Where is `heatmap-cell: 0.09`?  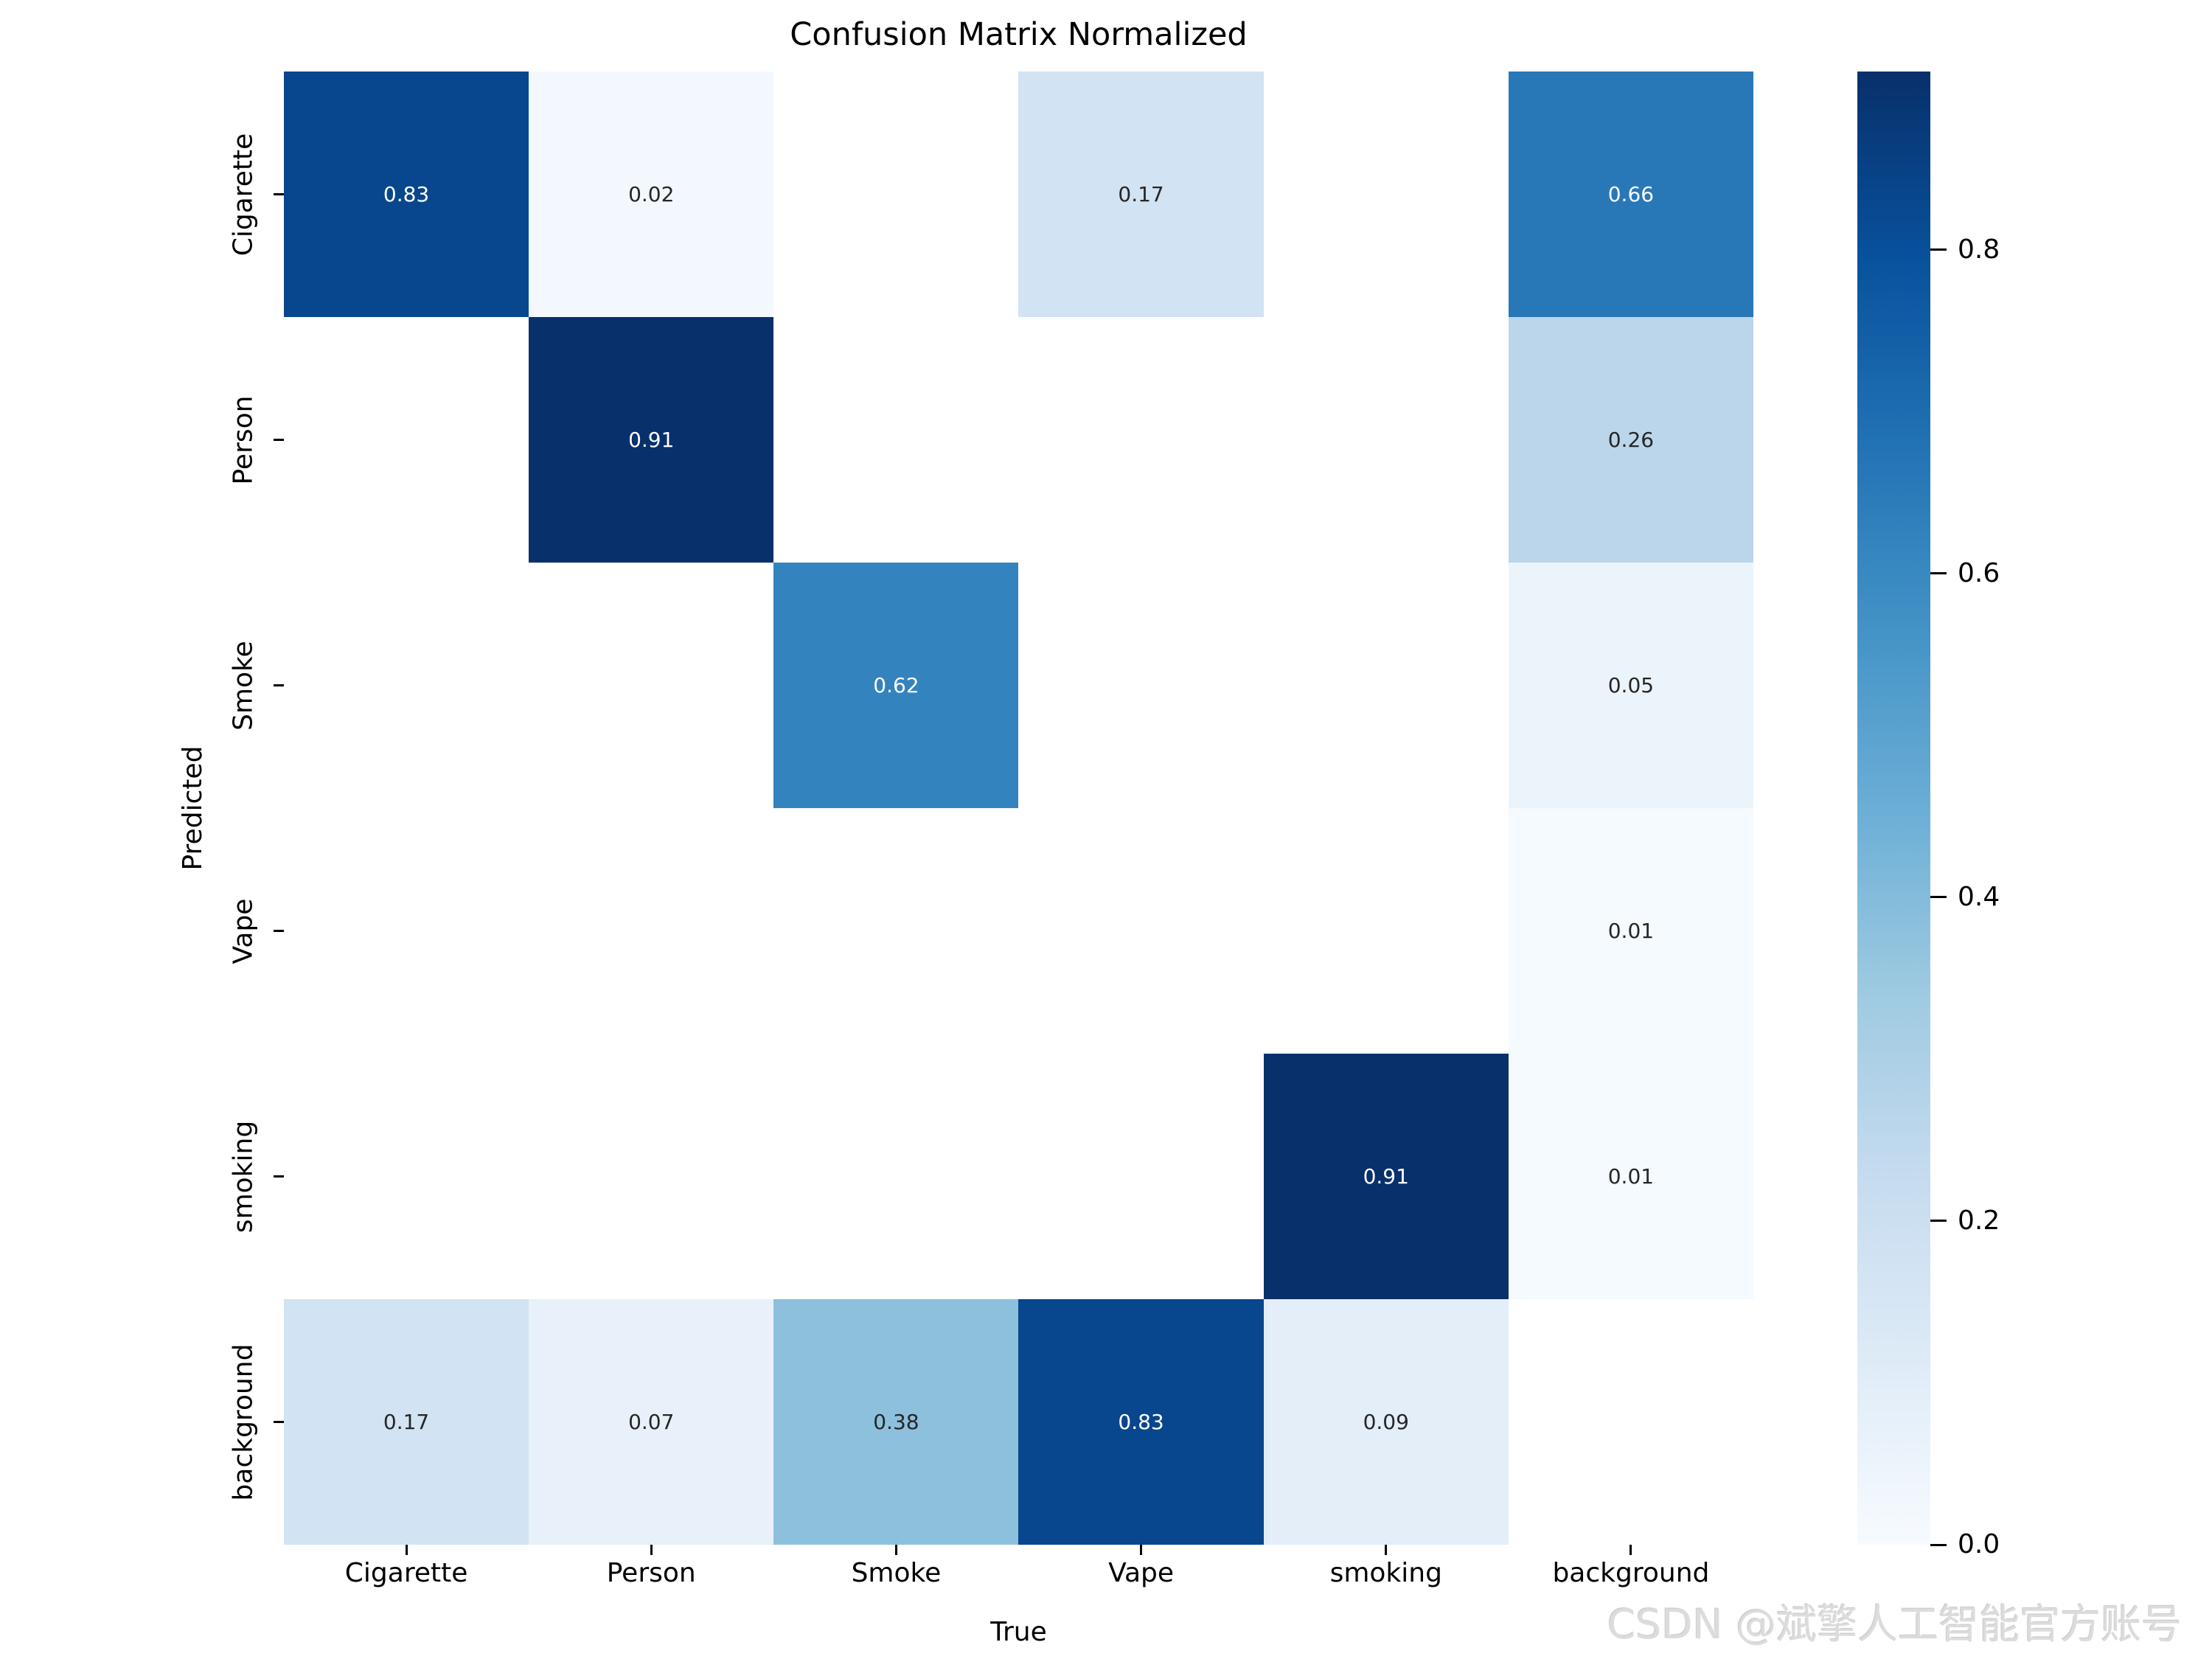
heatmap-cell: 0.09 is located at coordinates (1386, 1422).